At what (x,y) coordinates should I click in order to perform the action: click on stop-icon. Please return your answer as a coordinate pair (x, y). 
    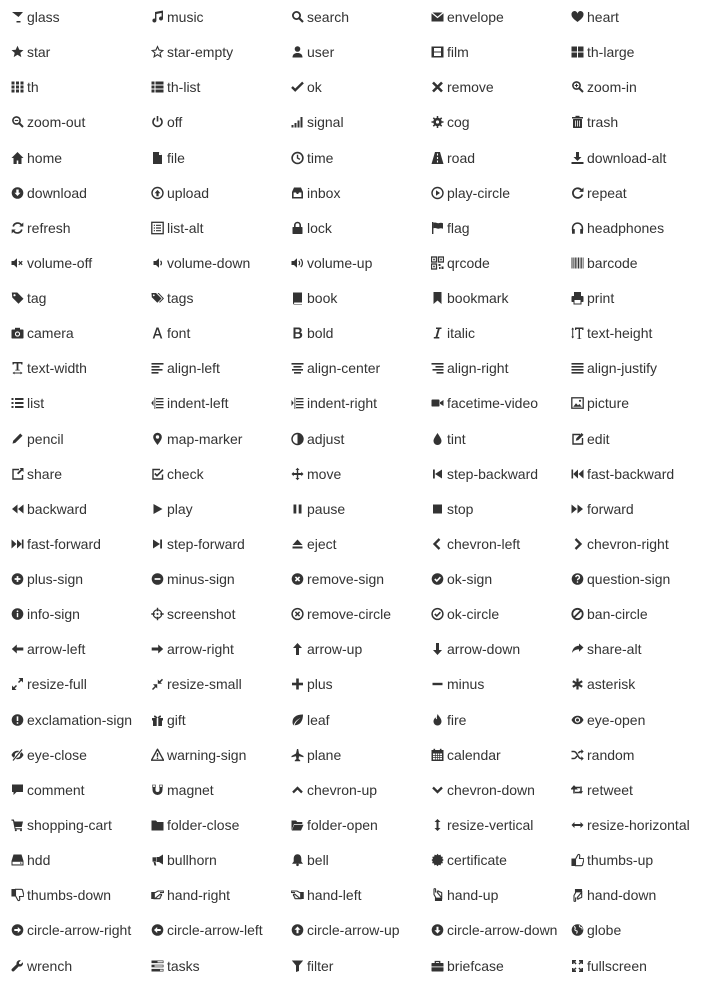
    Looking at the image, I should click on (437, 509).